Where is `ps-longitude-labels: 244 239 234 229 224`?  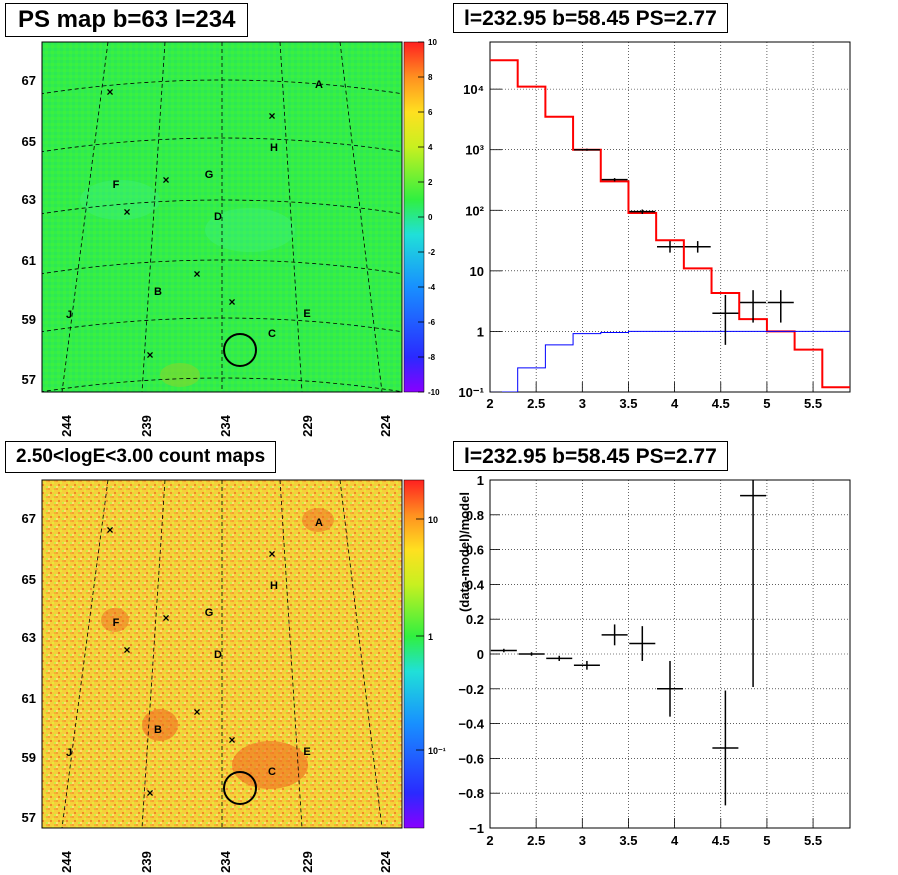 ps-longitude-labels: 244 239 234 229 224 is located at coordinates (226, 425).